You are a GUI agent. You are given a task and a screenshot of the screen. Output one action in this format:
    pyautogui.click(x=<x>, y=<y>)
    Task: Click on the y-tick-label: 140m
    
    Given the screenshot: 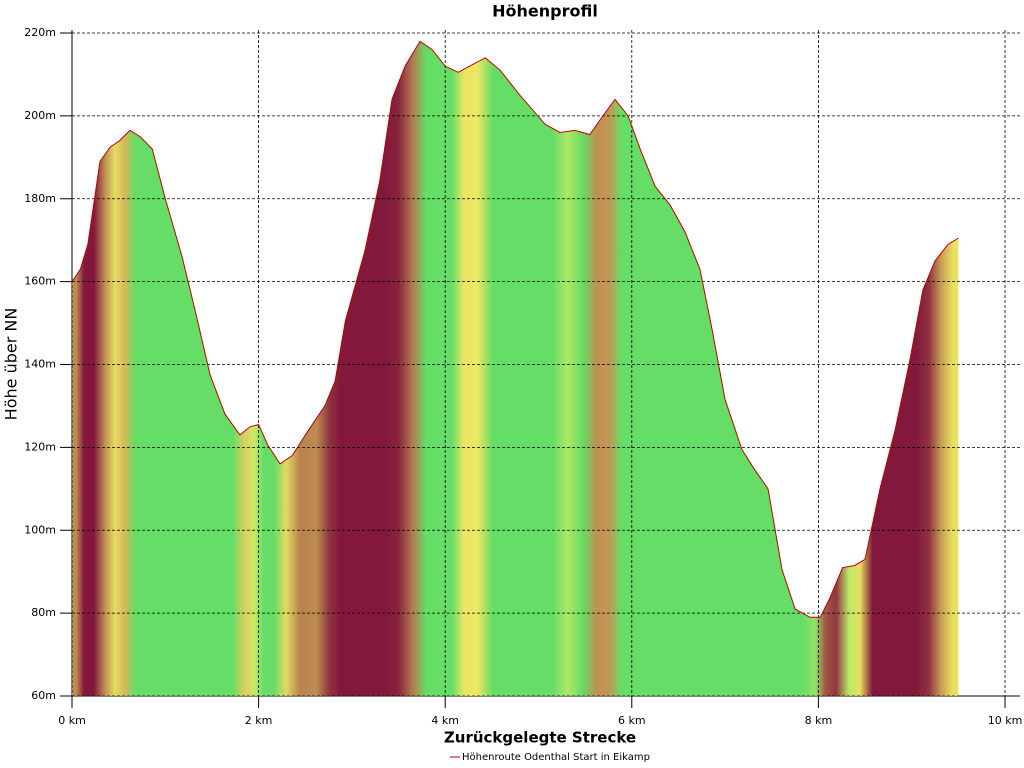 What is the action you would take?
    pyautogui.click(x=40, y=364)
    